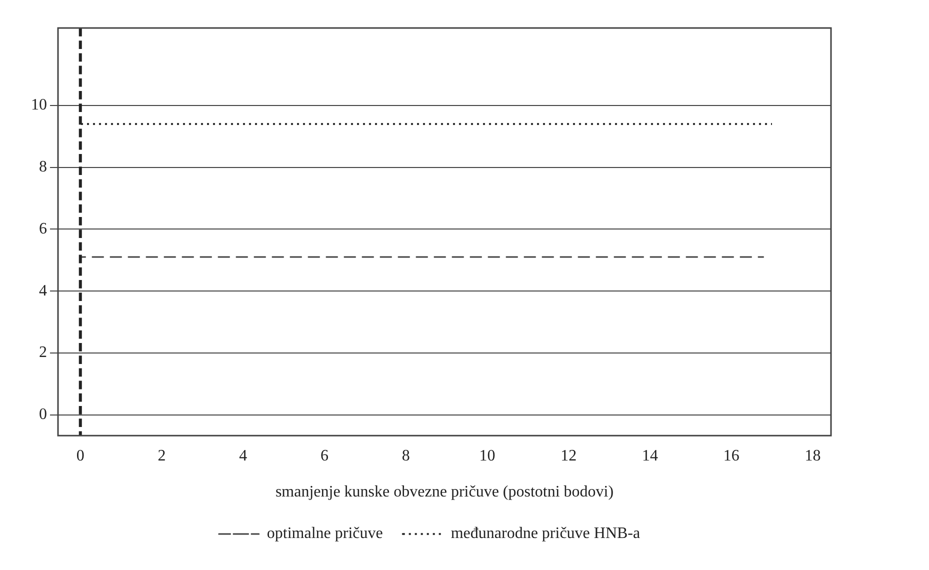 The image size is (929, 570). Describe the element at coordinates (80, 455) in the screenshot. I see `x-tick-label: 0` at that location.